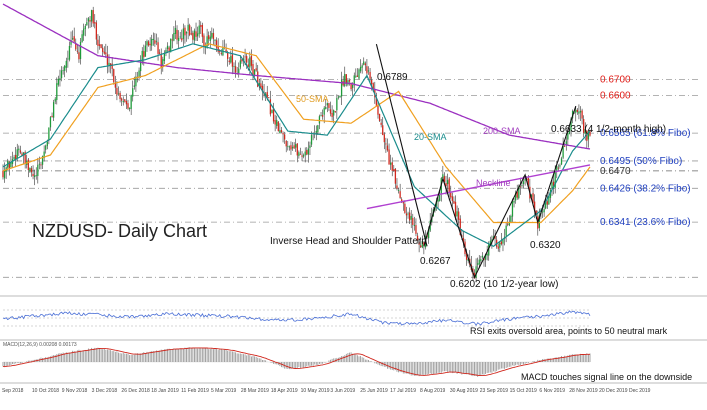 The height and width of the screenshot is (410, 707). What do you see at coordinates (645, 188) in the screenshot?
I see `level-label-5: 0.6426 (38.2% Fibo)` at bounding box center [645, 188].